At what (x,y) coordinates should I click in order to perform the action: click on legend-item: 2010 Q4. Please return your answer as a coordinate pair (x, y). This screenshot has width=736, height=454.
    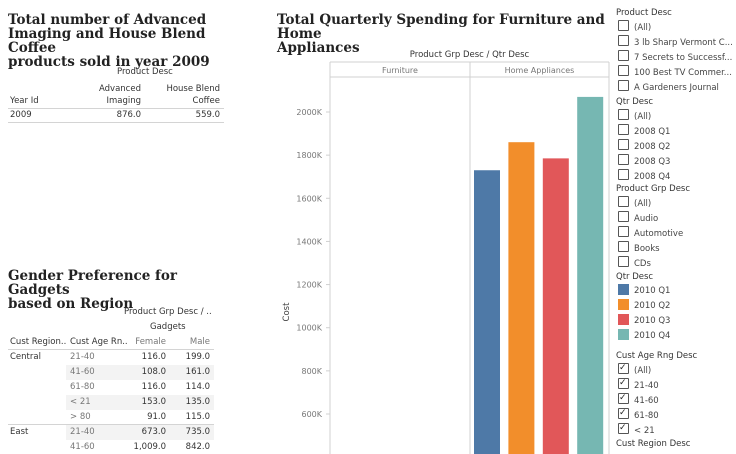
    Looking at the image, I should click on (675, 336).